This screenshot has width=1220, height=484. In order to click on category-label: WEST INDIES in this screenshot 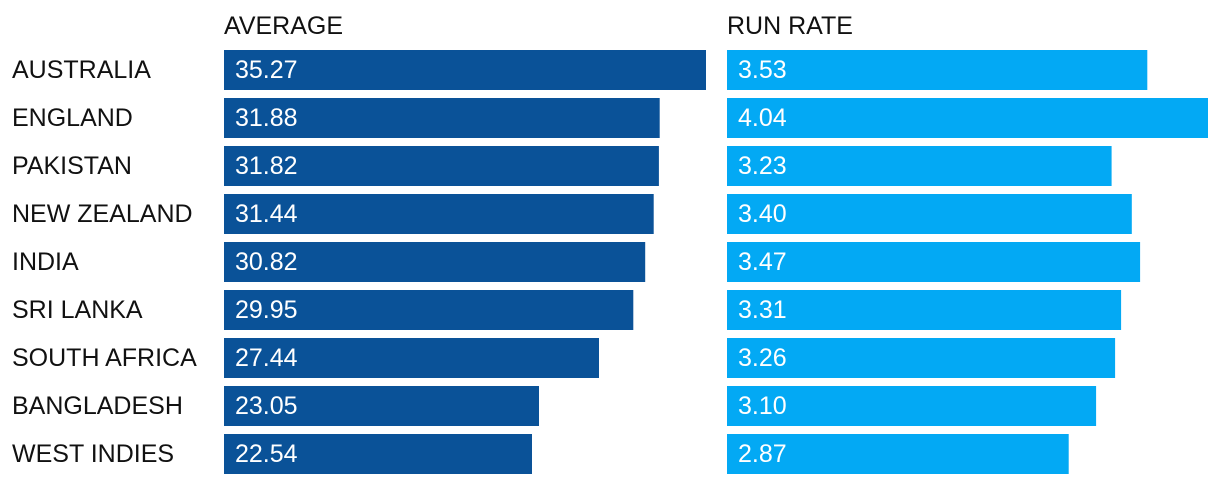, I will do `click(93, 454)`.